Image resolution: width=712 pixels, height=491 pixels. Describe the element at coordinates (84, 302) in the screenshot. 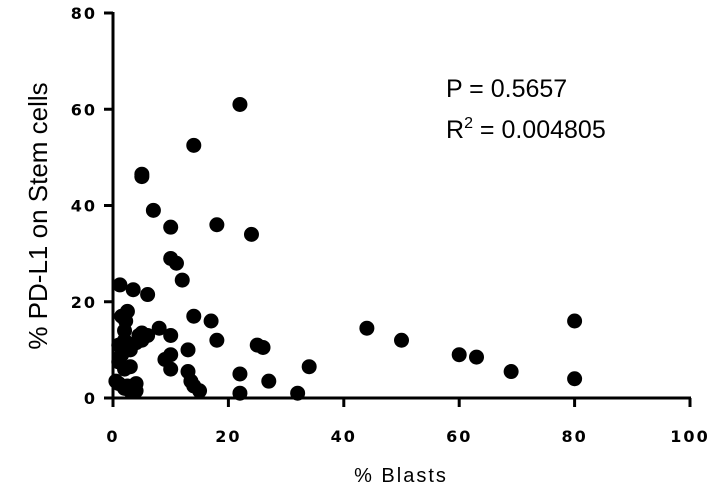

I see `y-tick-label: 20` at that location.